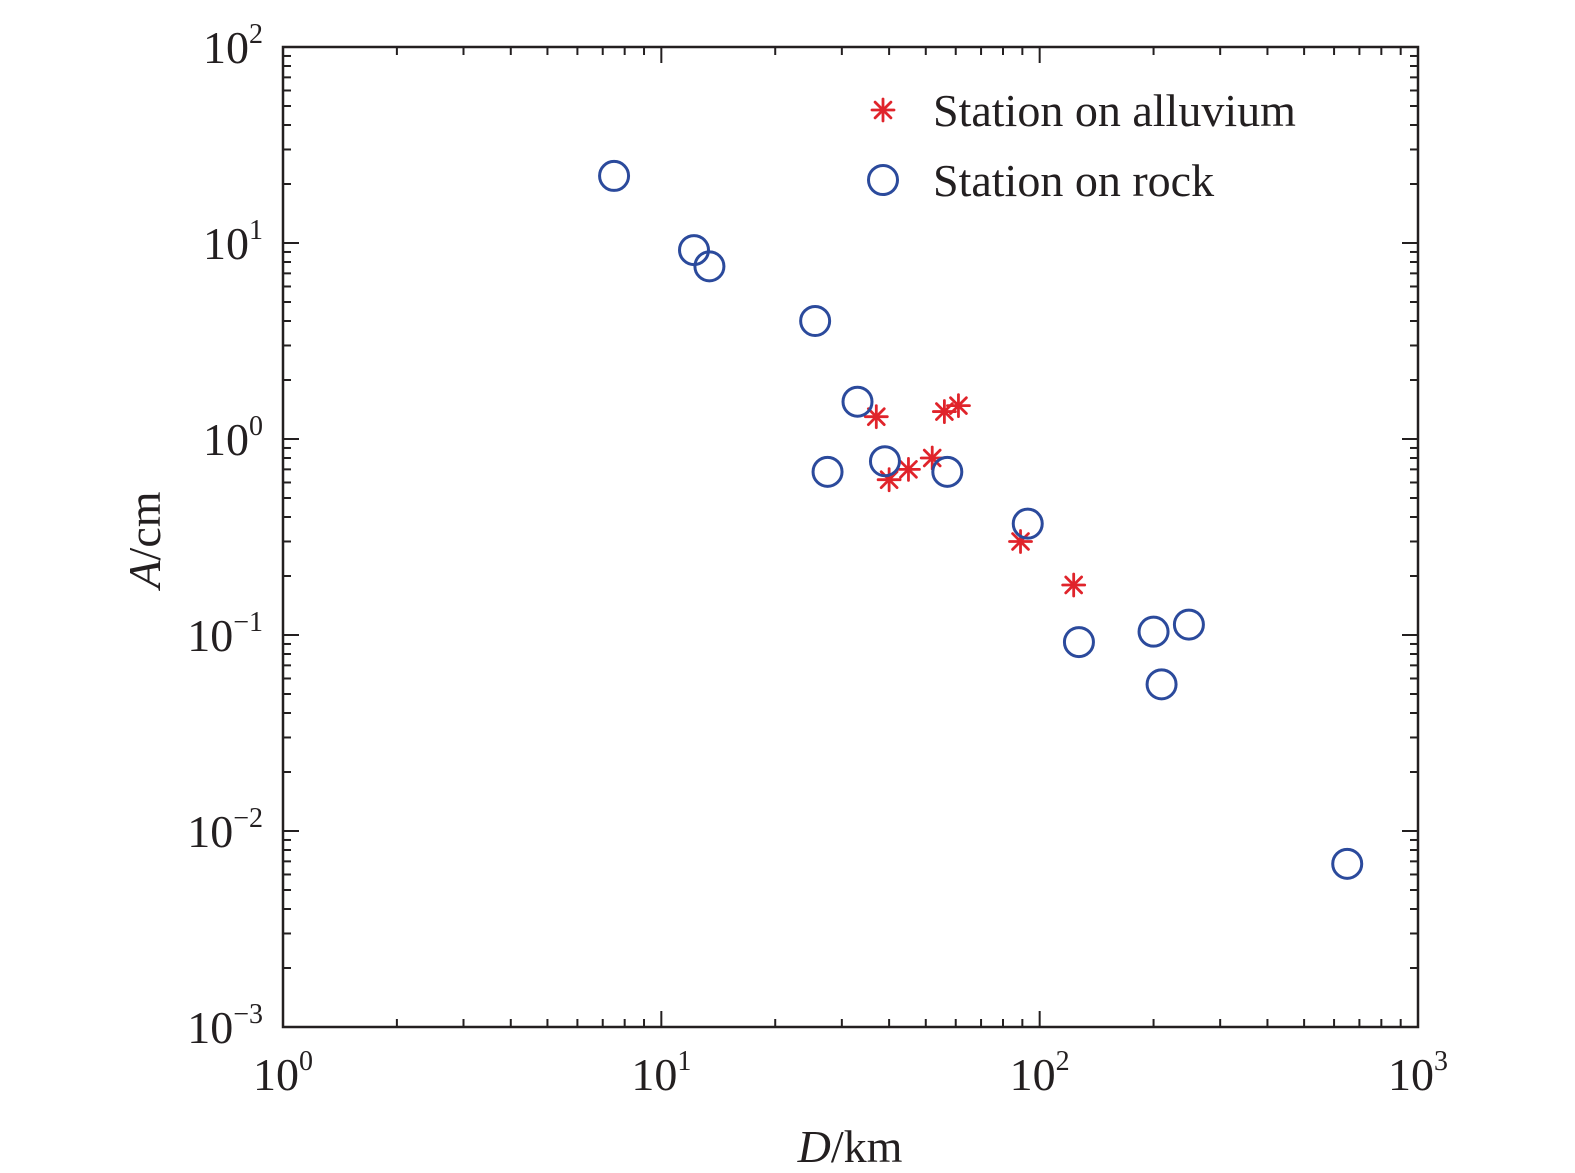  What do you see at coordinates (225, 1026) in the screenshot?
I see `y-tick-label: 10⁻³` at bounding box center [225, 1026].